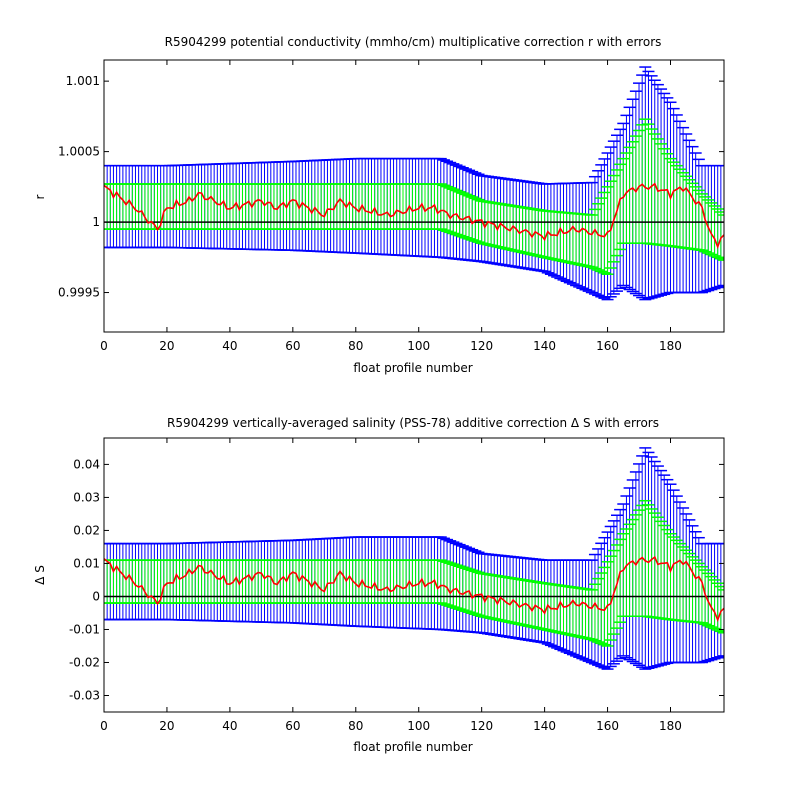  Describe the element at coordinates (96, 222) in the screenshot. I see `y-tick-label: 1` at that location.